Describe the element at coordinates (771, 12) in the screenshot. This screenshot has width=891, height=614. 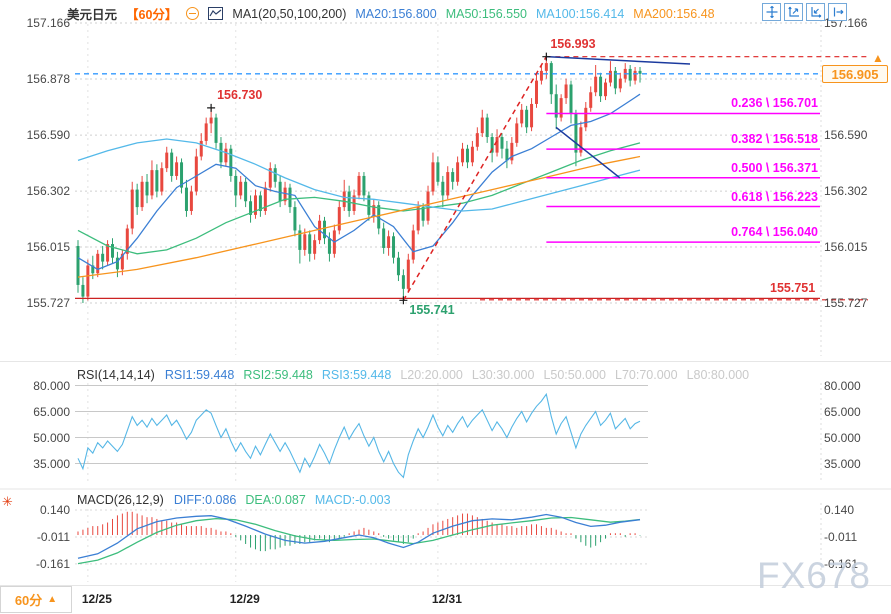
I see `crosshair-icon` at that location.